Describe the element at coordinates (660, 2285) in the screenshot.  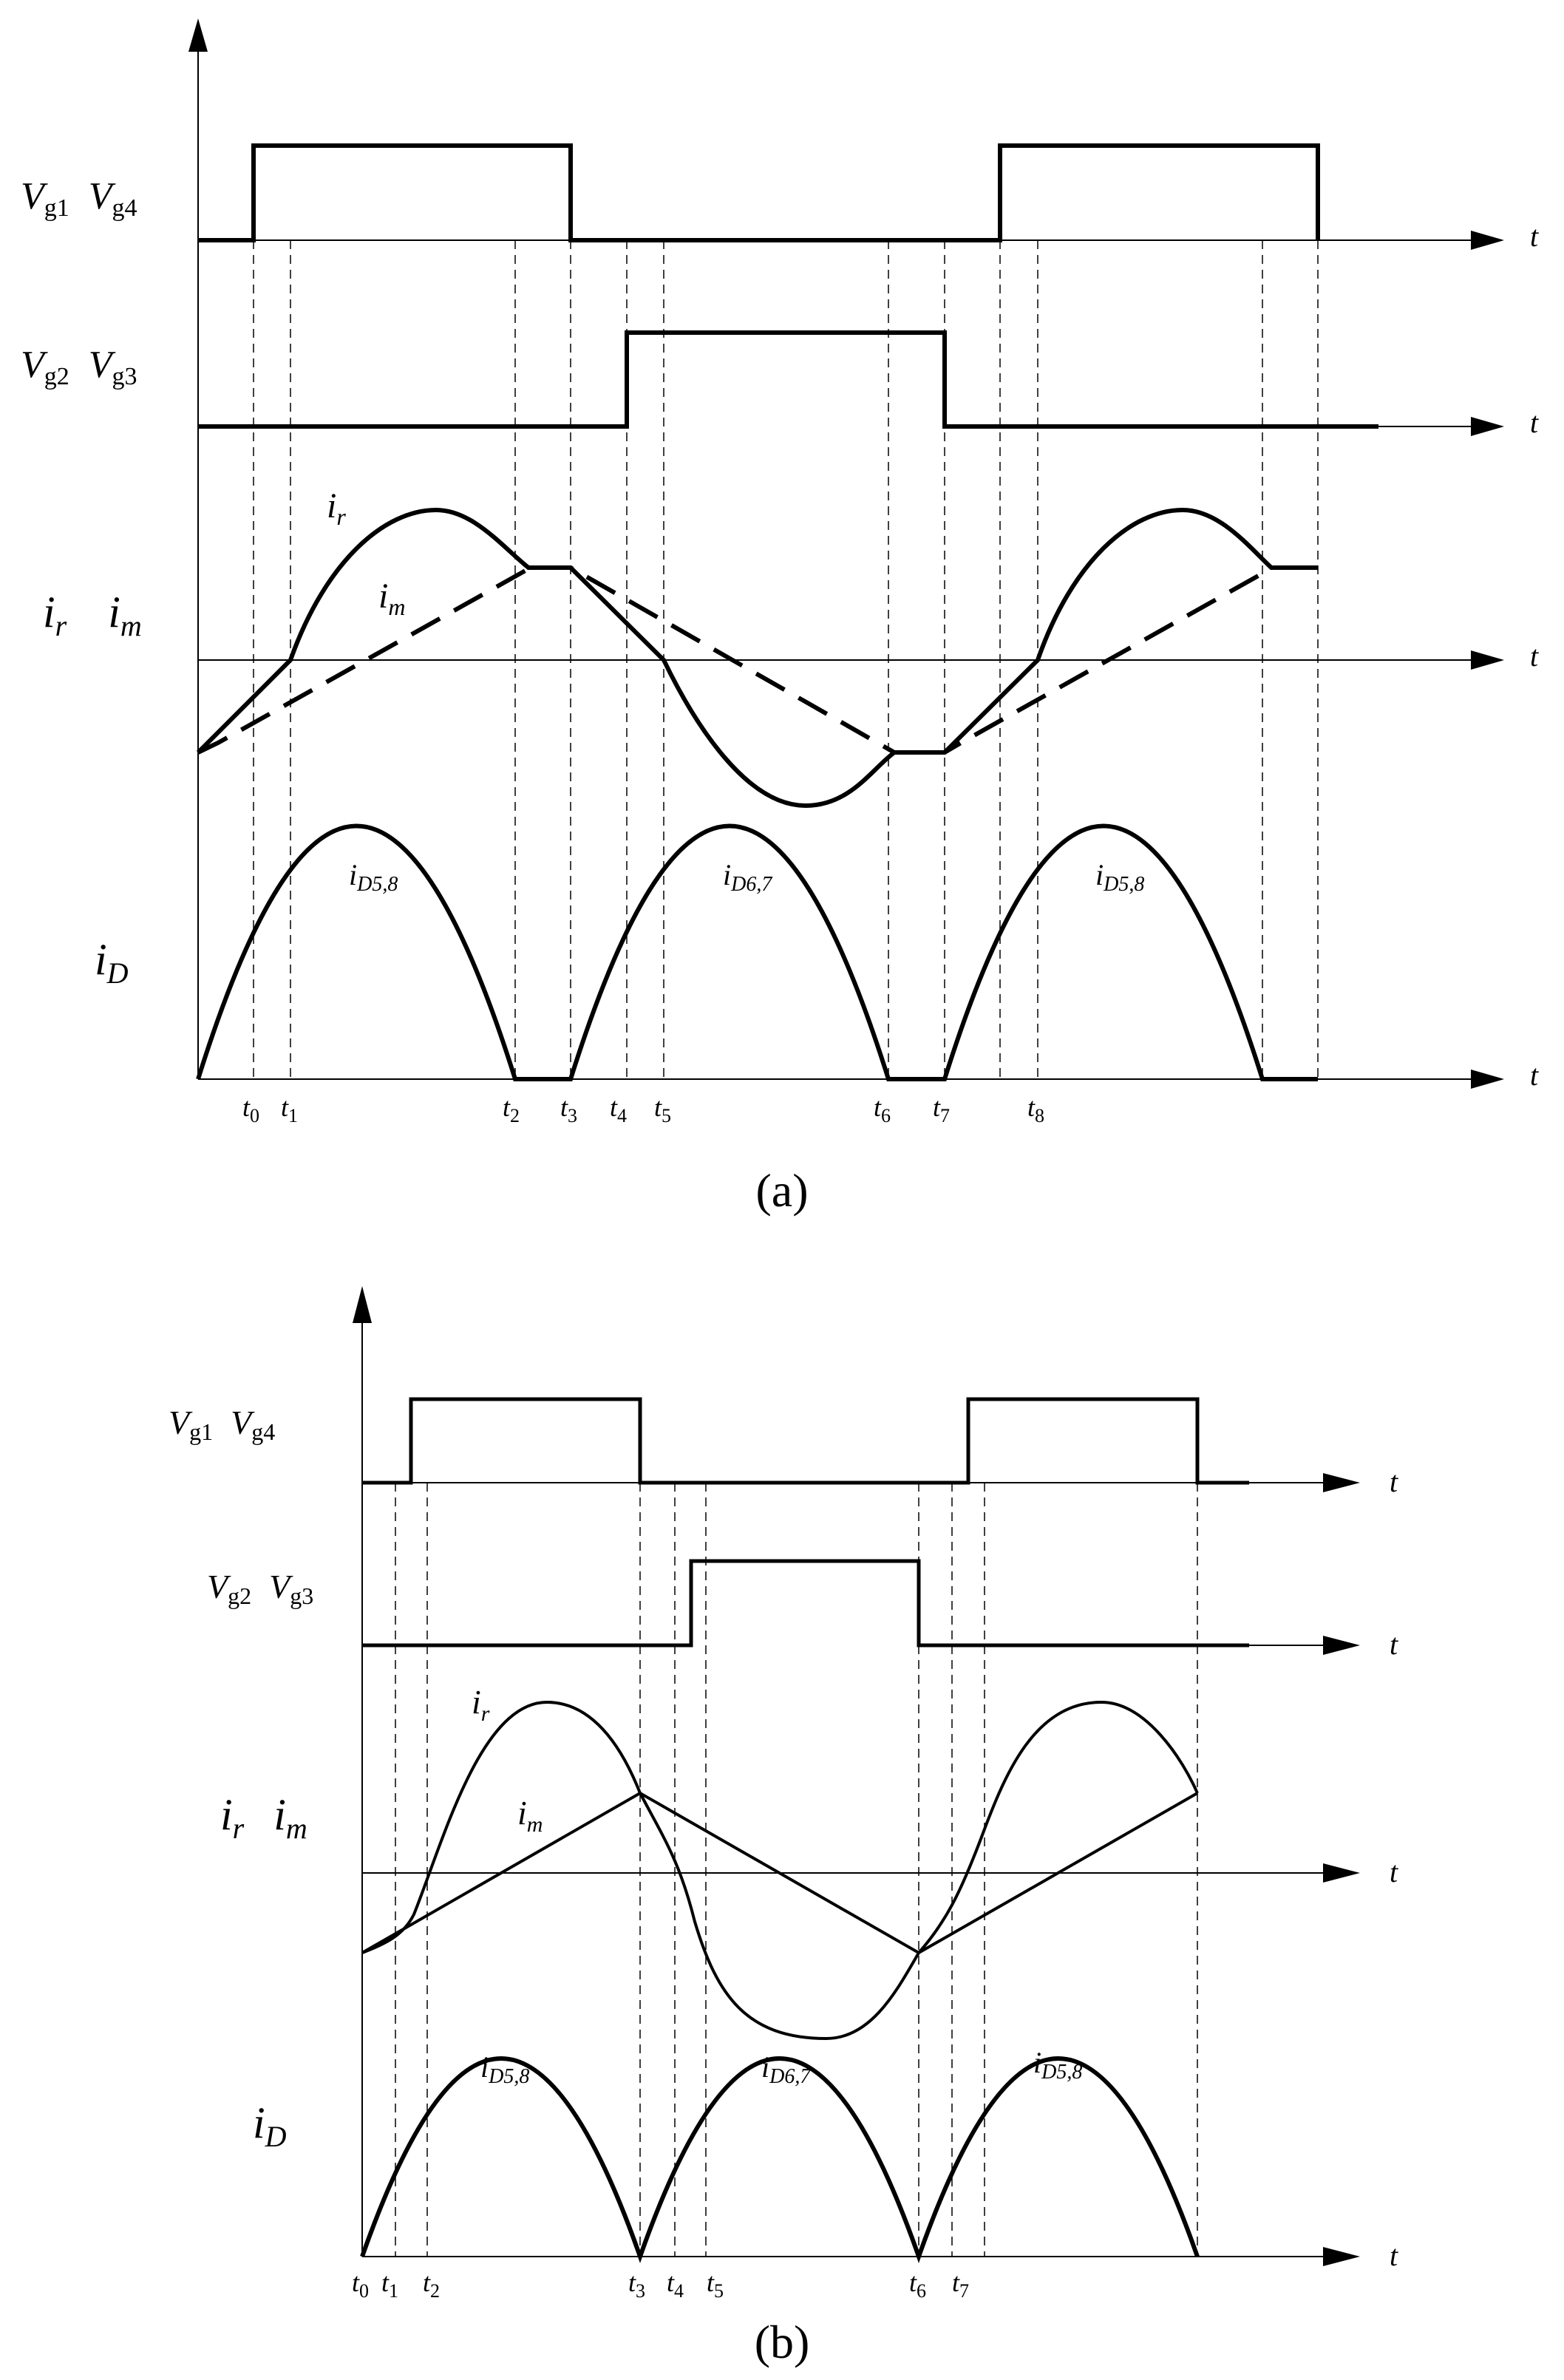
I see `panel-b-time-labels: t0 t1 t2 t3 t4 t5 t6 t7` at that location.